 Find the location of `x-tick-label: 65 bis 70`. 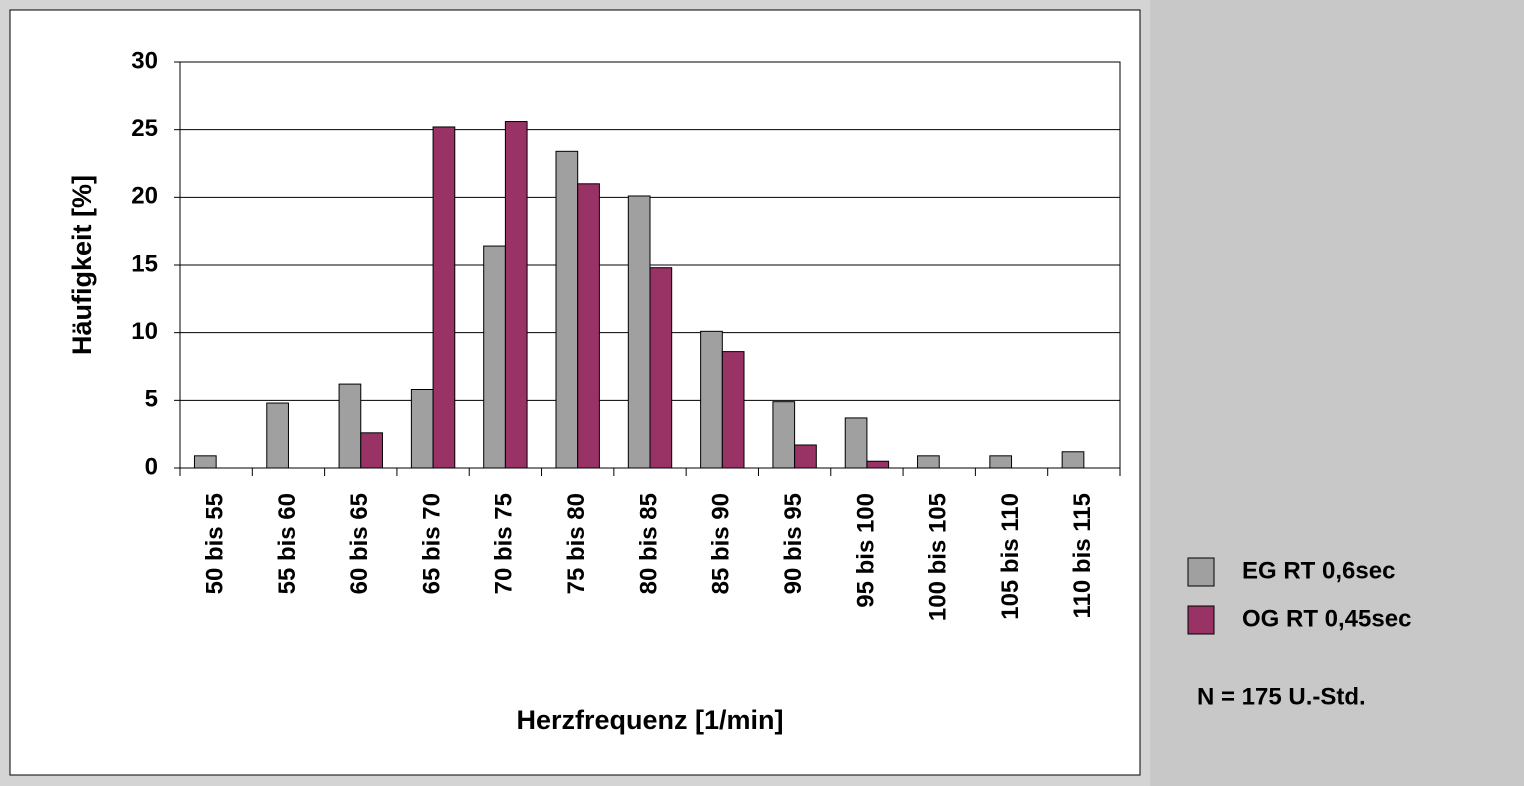

x-tick-label: 65 bis 70 is located at coordinates (431, 543).